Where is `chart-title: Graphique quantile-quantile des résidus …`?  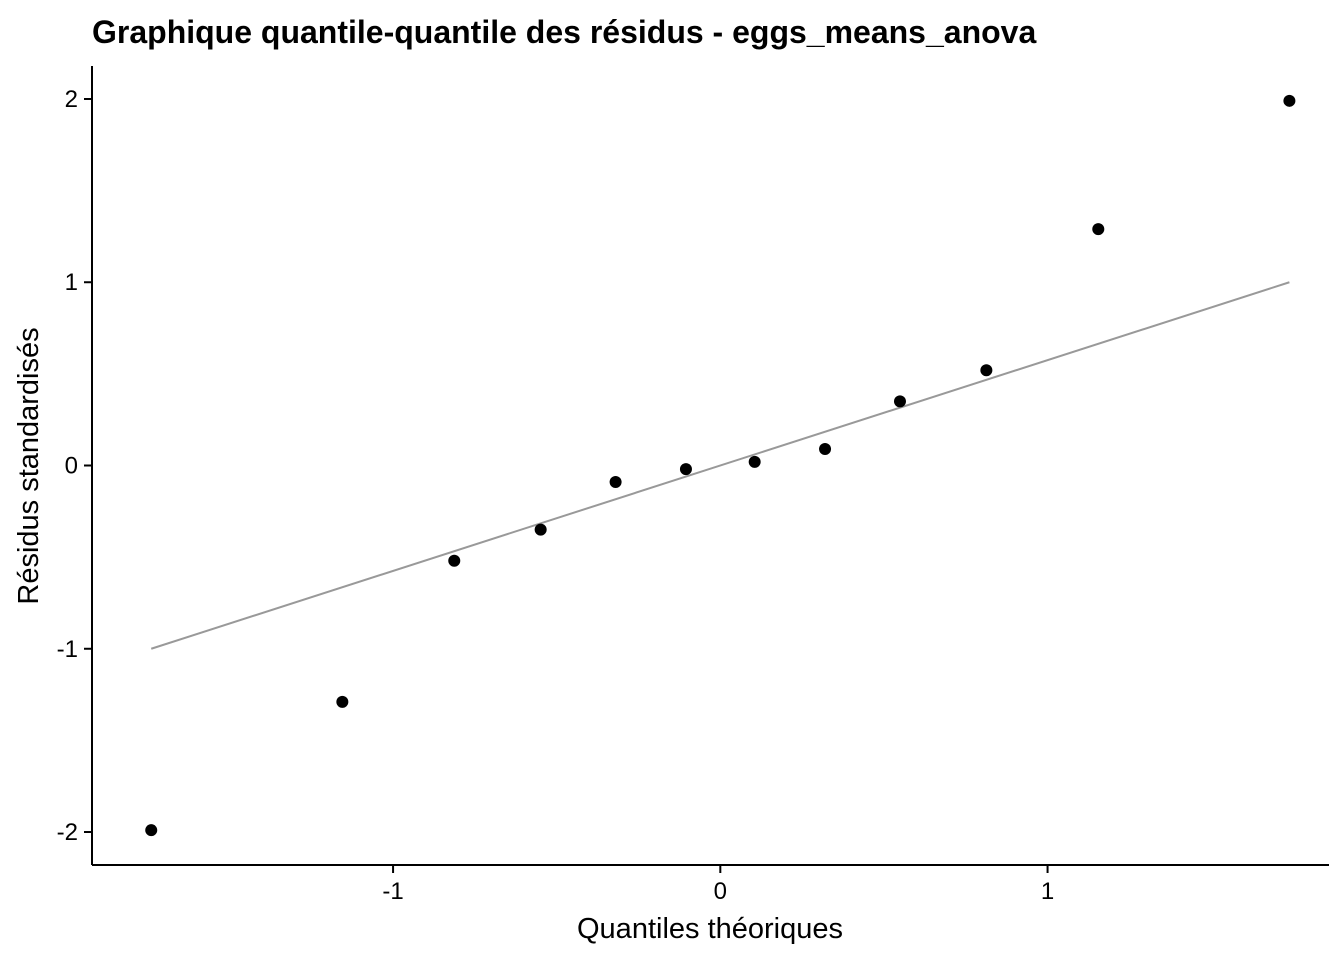 chart-title: Graphique quantile-quantile des résidus … is located at coordinates (564, 32).